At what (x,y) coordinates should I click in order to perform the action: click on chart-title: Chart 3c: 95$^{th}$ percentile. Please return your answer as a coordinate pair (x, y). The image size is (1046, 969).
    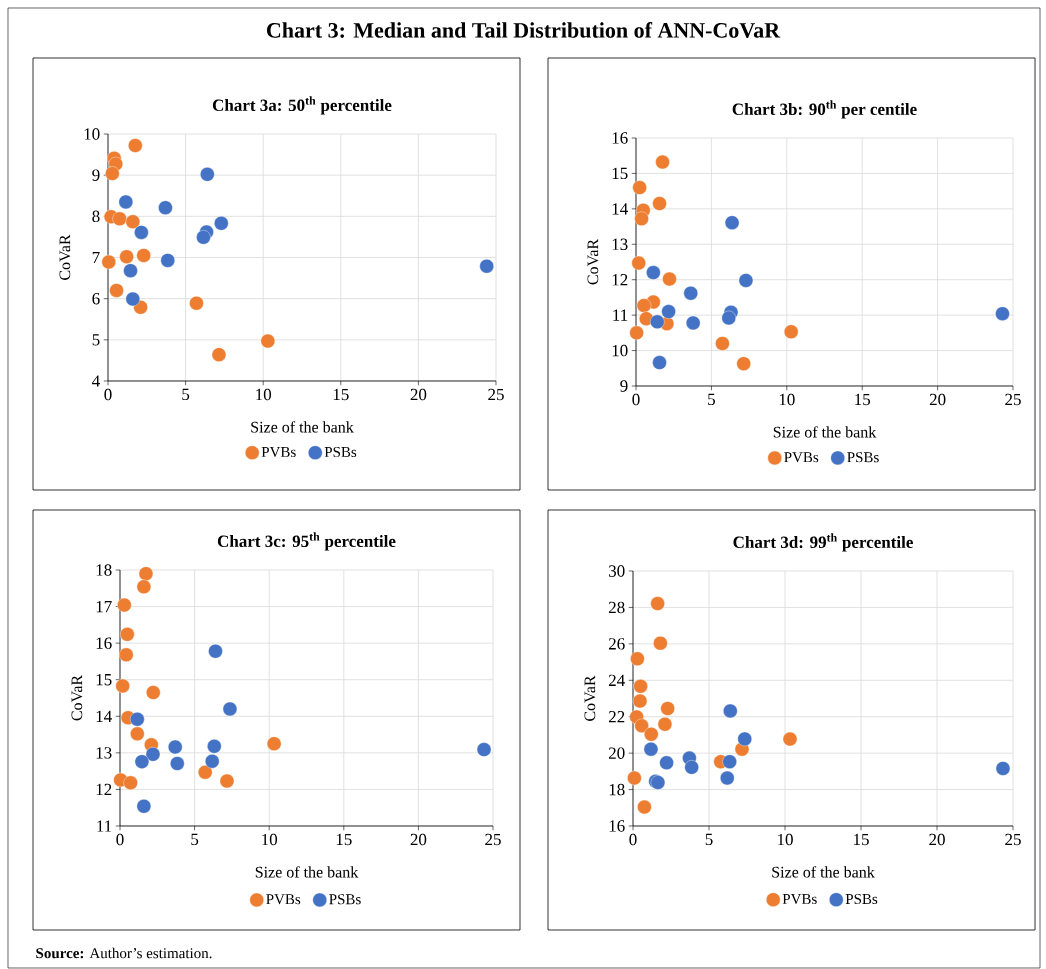
    Looking at the image, I should click on (306, 541).